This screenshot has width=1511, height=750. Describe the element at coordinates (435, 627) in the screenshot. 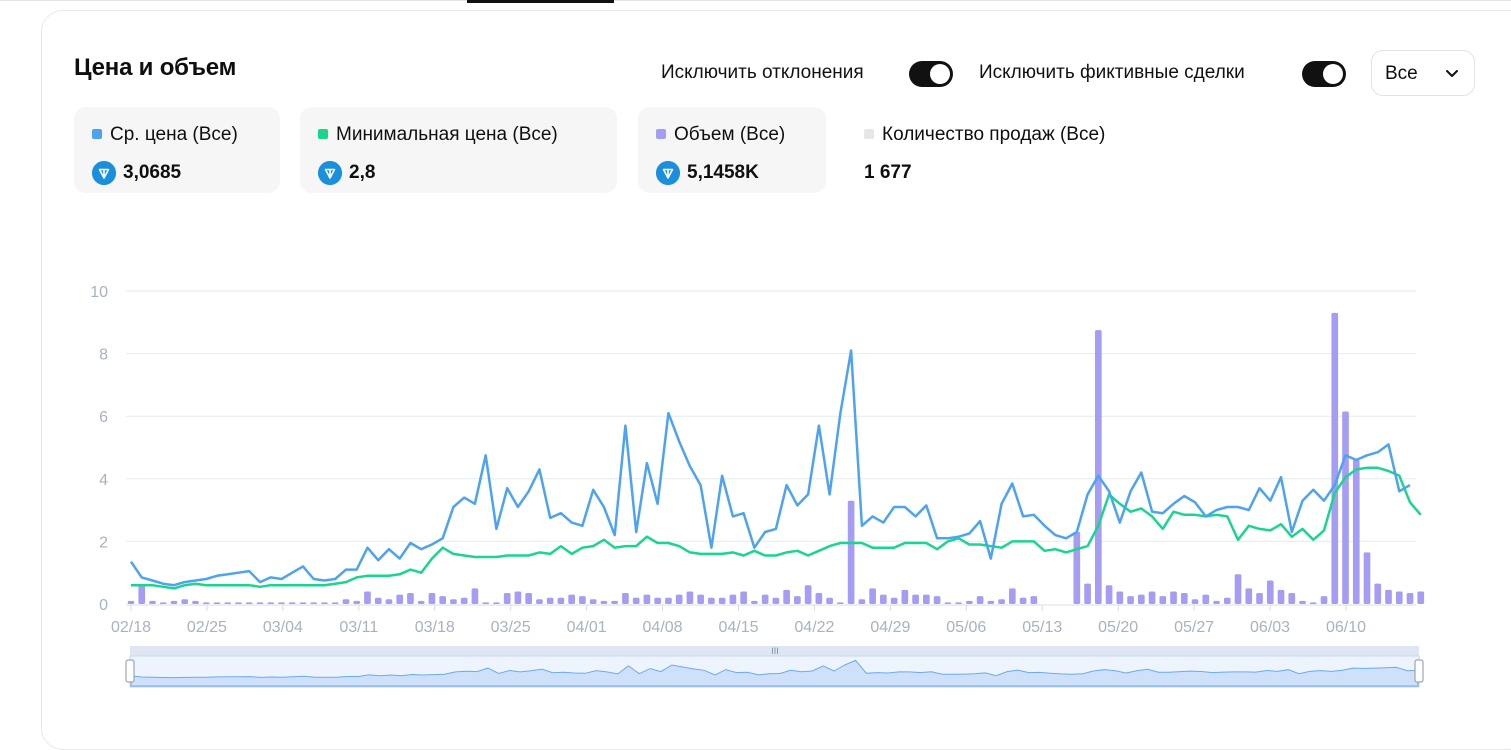

I see `x-tick-label: 03/18` at that location.